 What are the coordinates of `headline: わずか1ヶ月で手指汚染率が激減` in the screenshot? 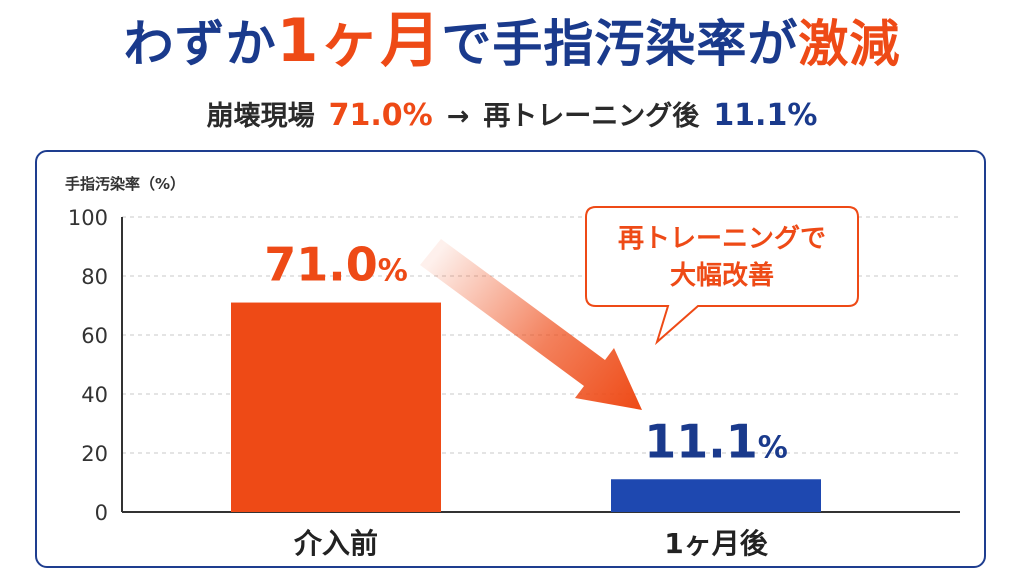 It's located at (512, 42).